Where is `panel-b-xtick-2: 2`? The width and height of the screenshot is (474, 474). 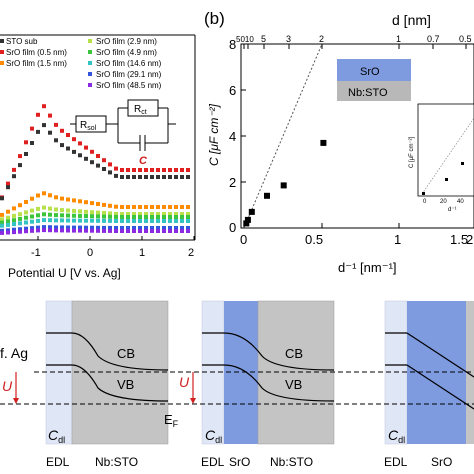 panel-b-xtick-2: 2 is located at coordinates (469, 239).